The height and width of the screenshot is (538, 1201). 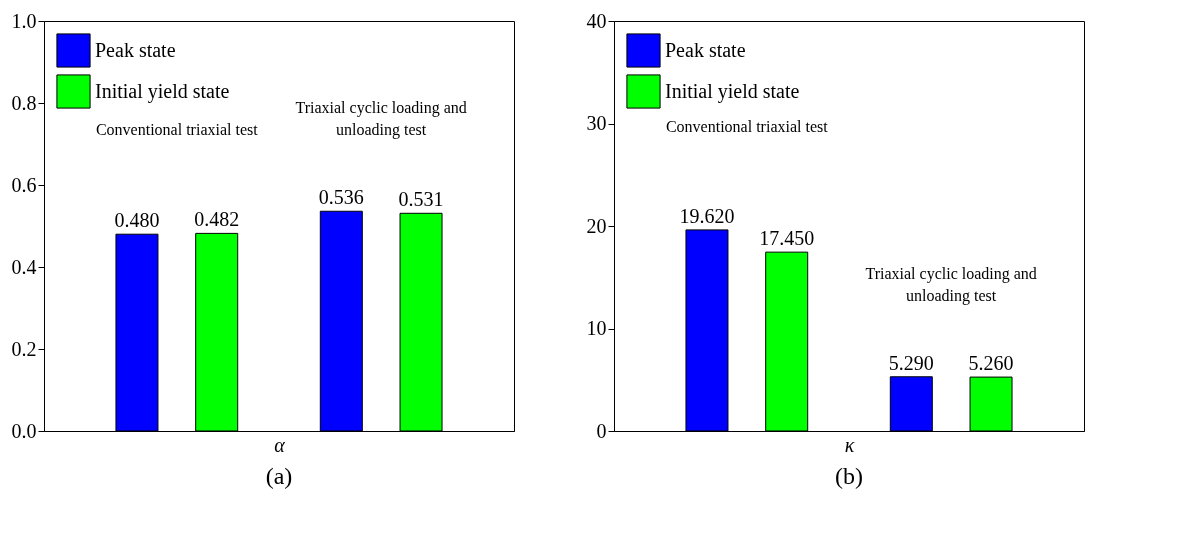 What do you see at coordinates (24, 430) in the screenshot?
I see `y-tick-label: 0.0` at bounding box center [24, 430].